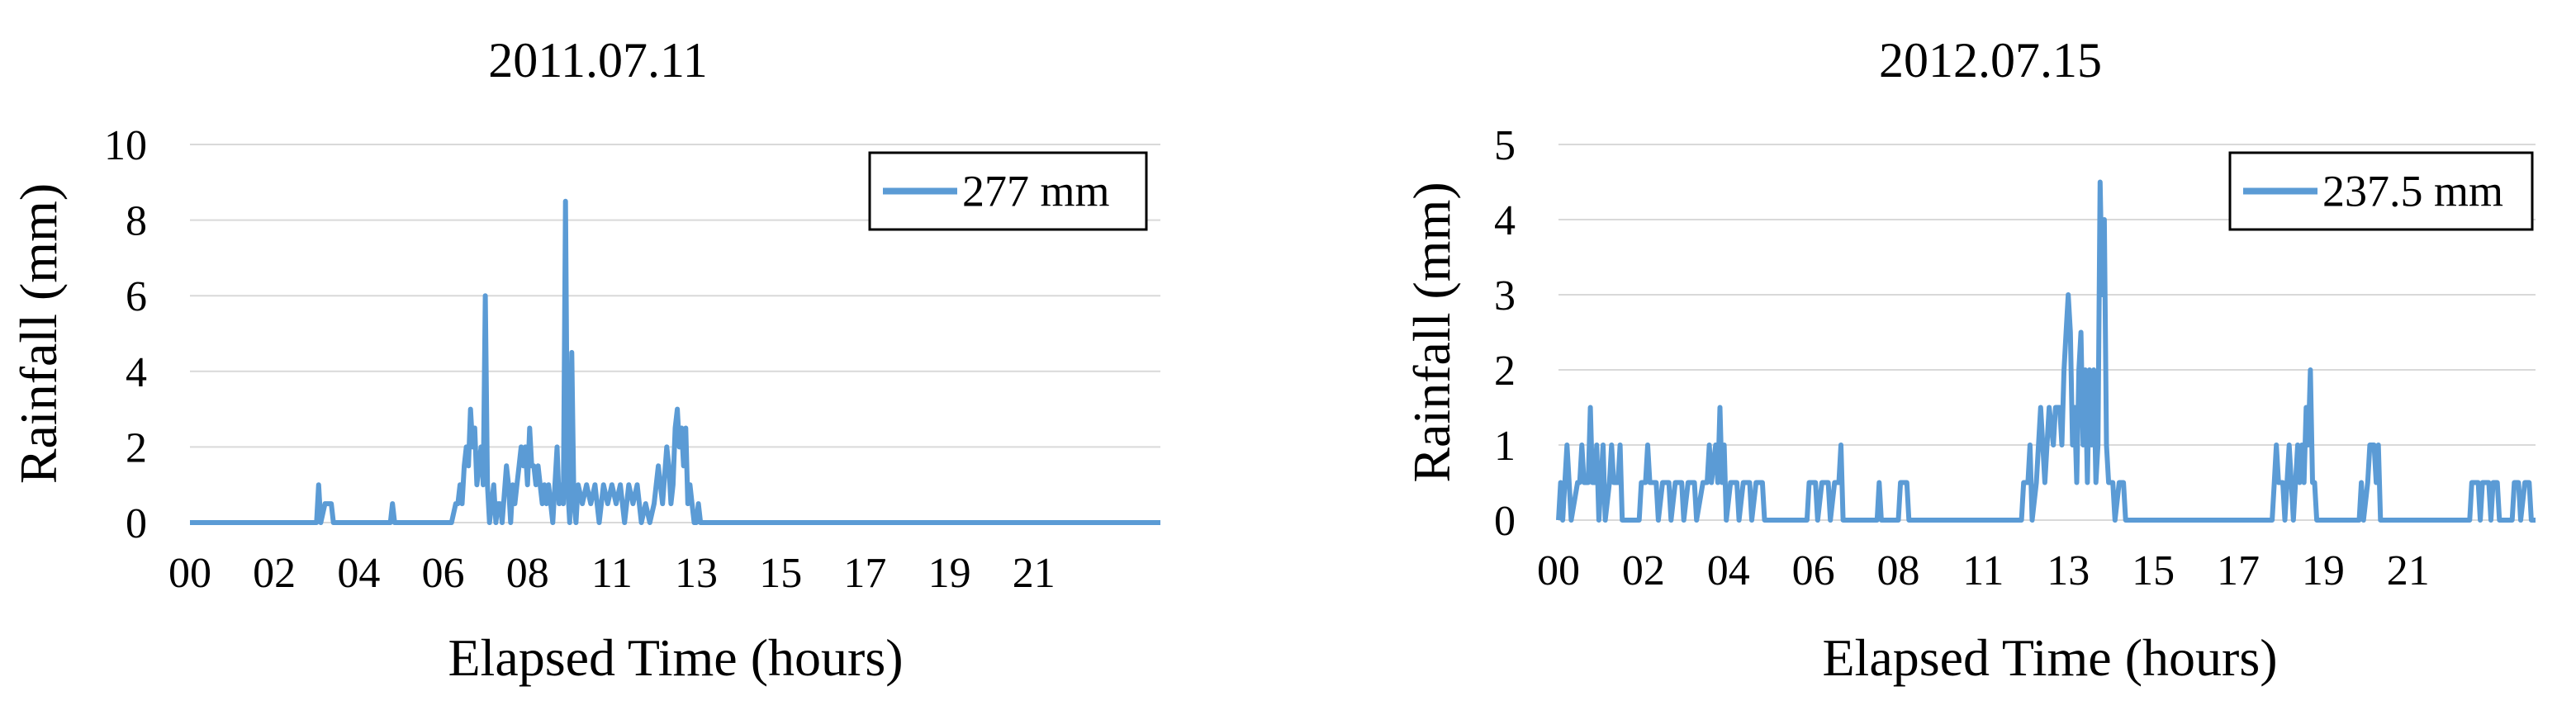  Describe the element at coordinates (2412, 191) in the screenshot. I see `legend-label: 237.5 mm` at that location.